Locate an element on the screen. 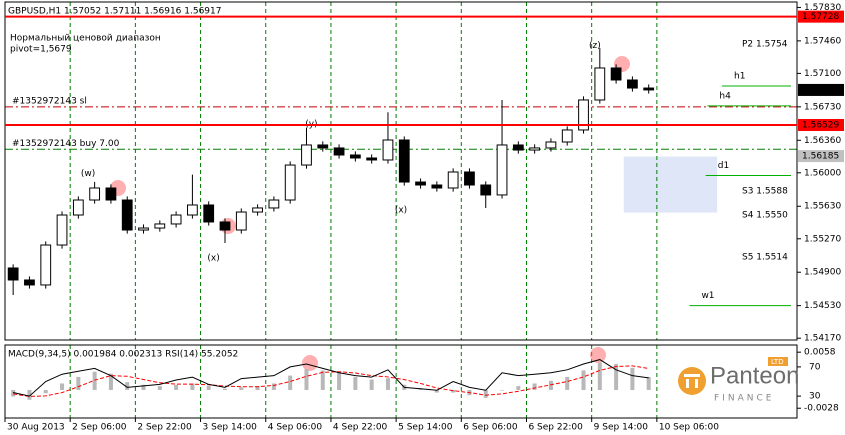 This screenshot has height=435, width=845. signal-line is located at coordinates (331, 381).